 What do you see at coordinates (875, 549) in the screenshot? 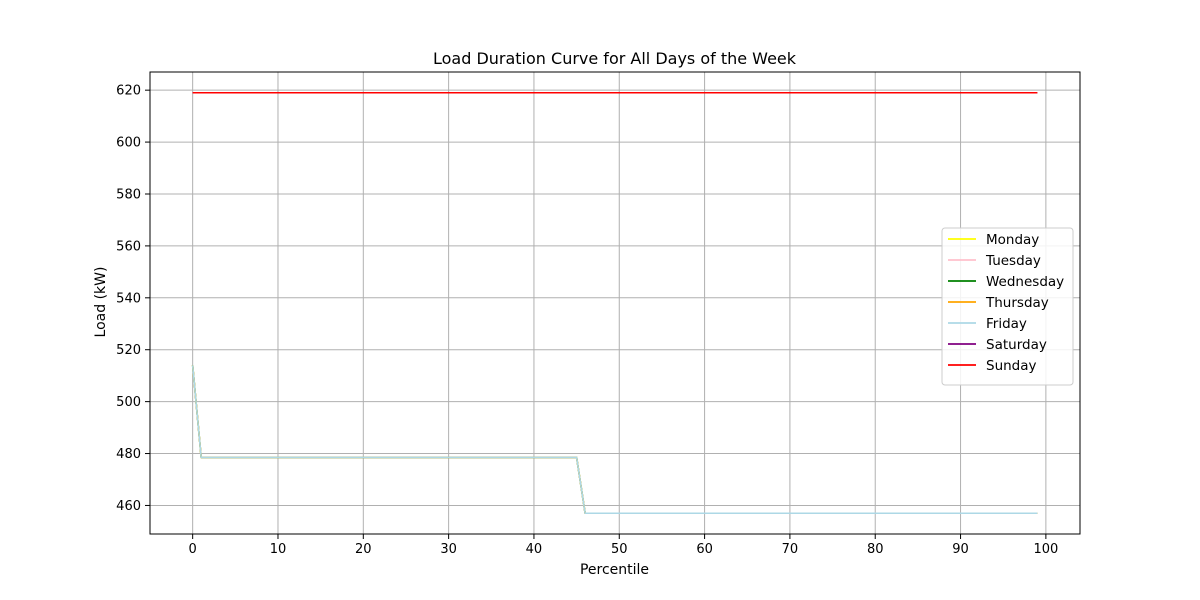
I see `x-tick-label: 80` at bounding box center [875, 549].